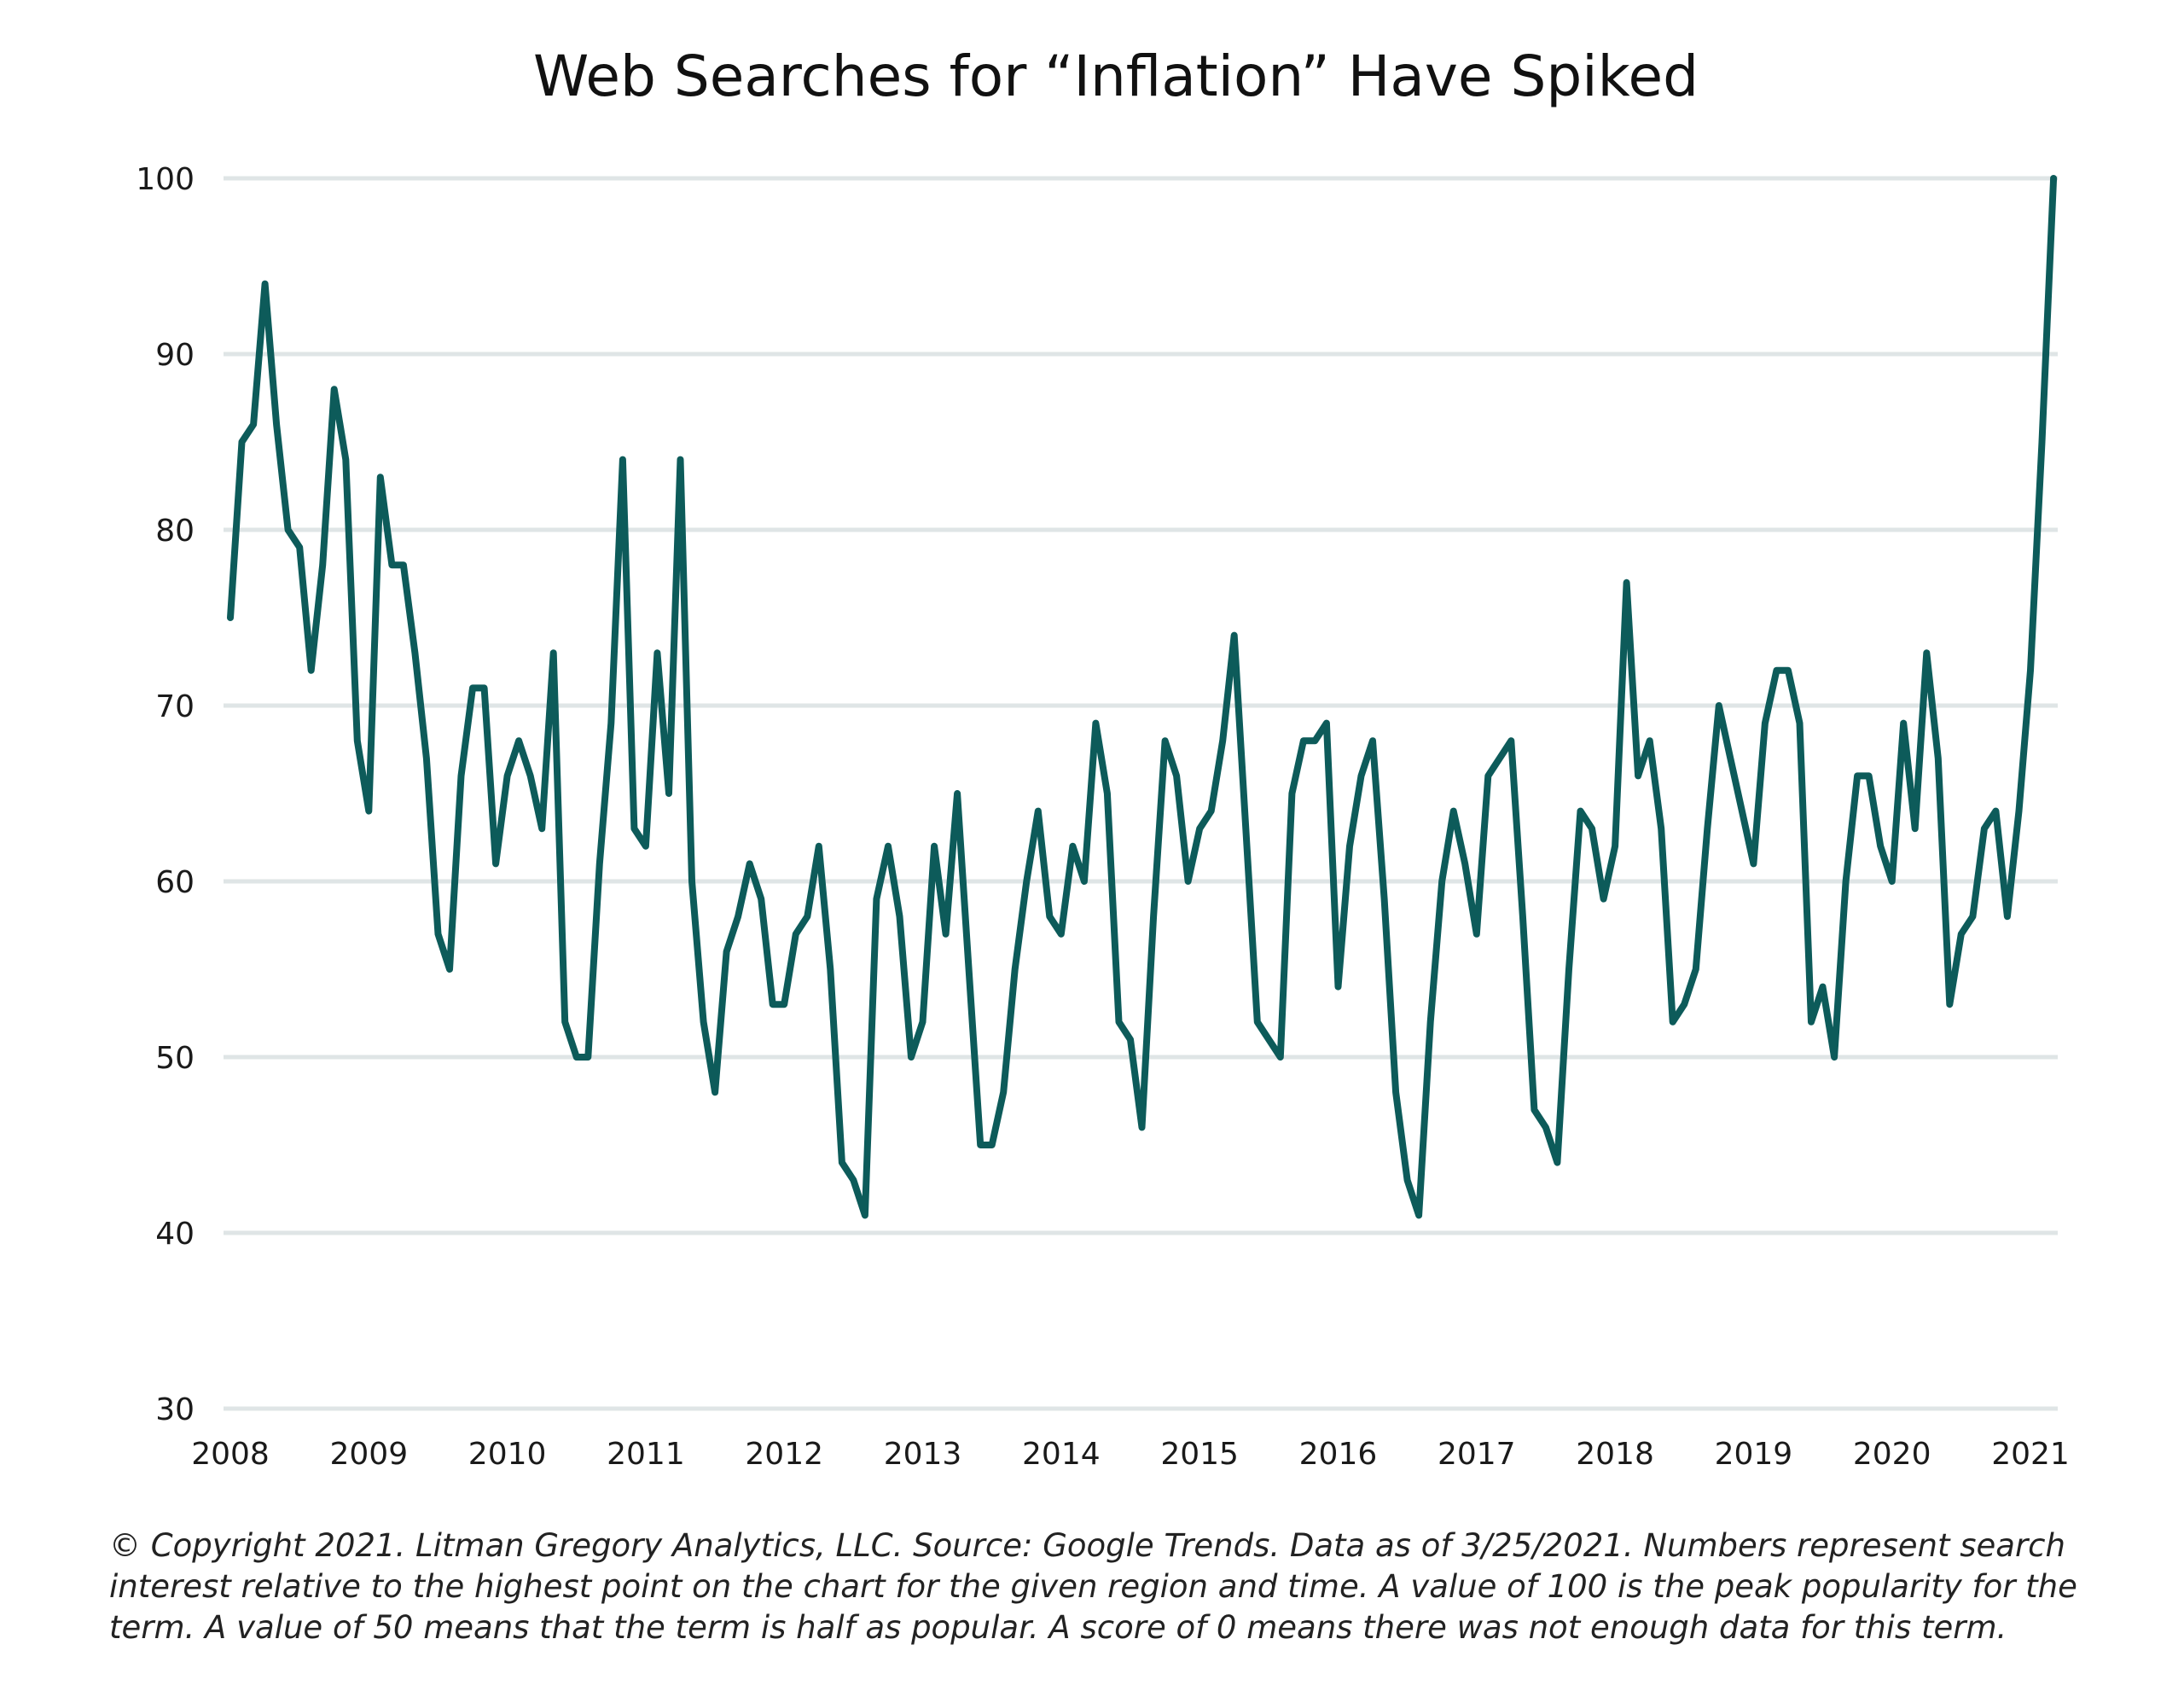 Image resolution: width=2184 pixels, height=1697 pixels. Describe the element at coordinates (1615, 1454) in the screenshot. I see `x-tick-label-2018: 2018` at that location.